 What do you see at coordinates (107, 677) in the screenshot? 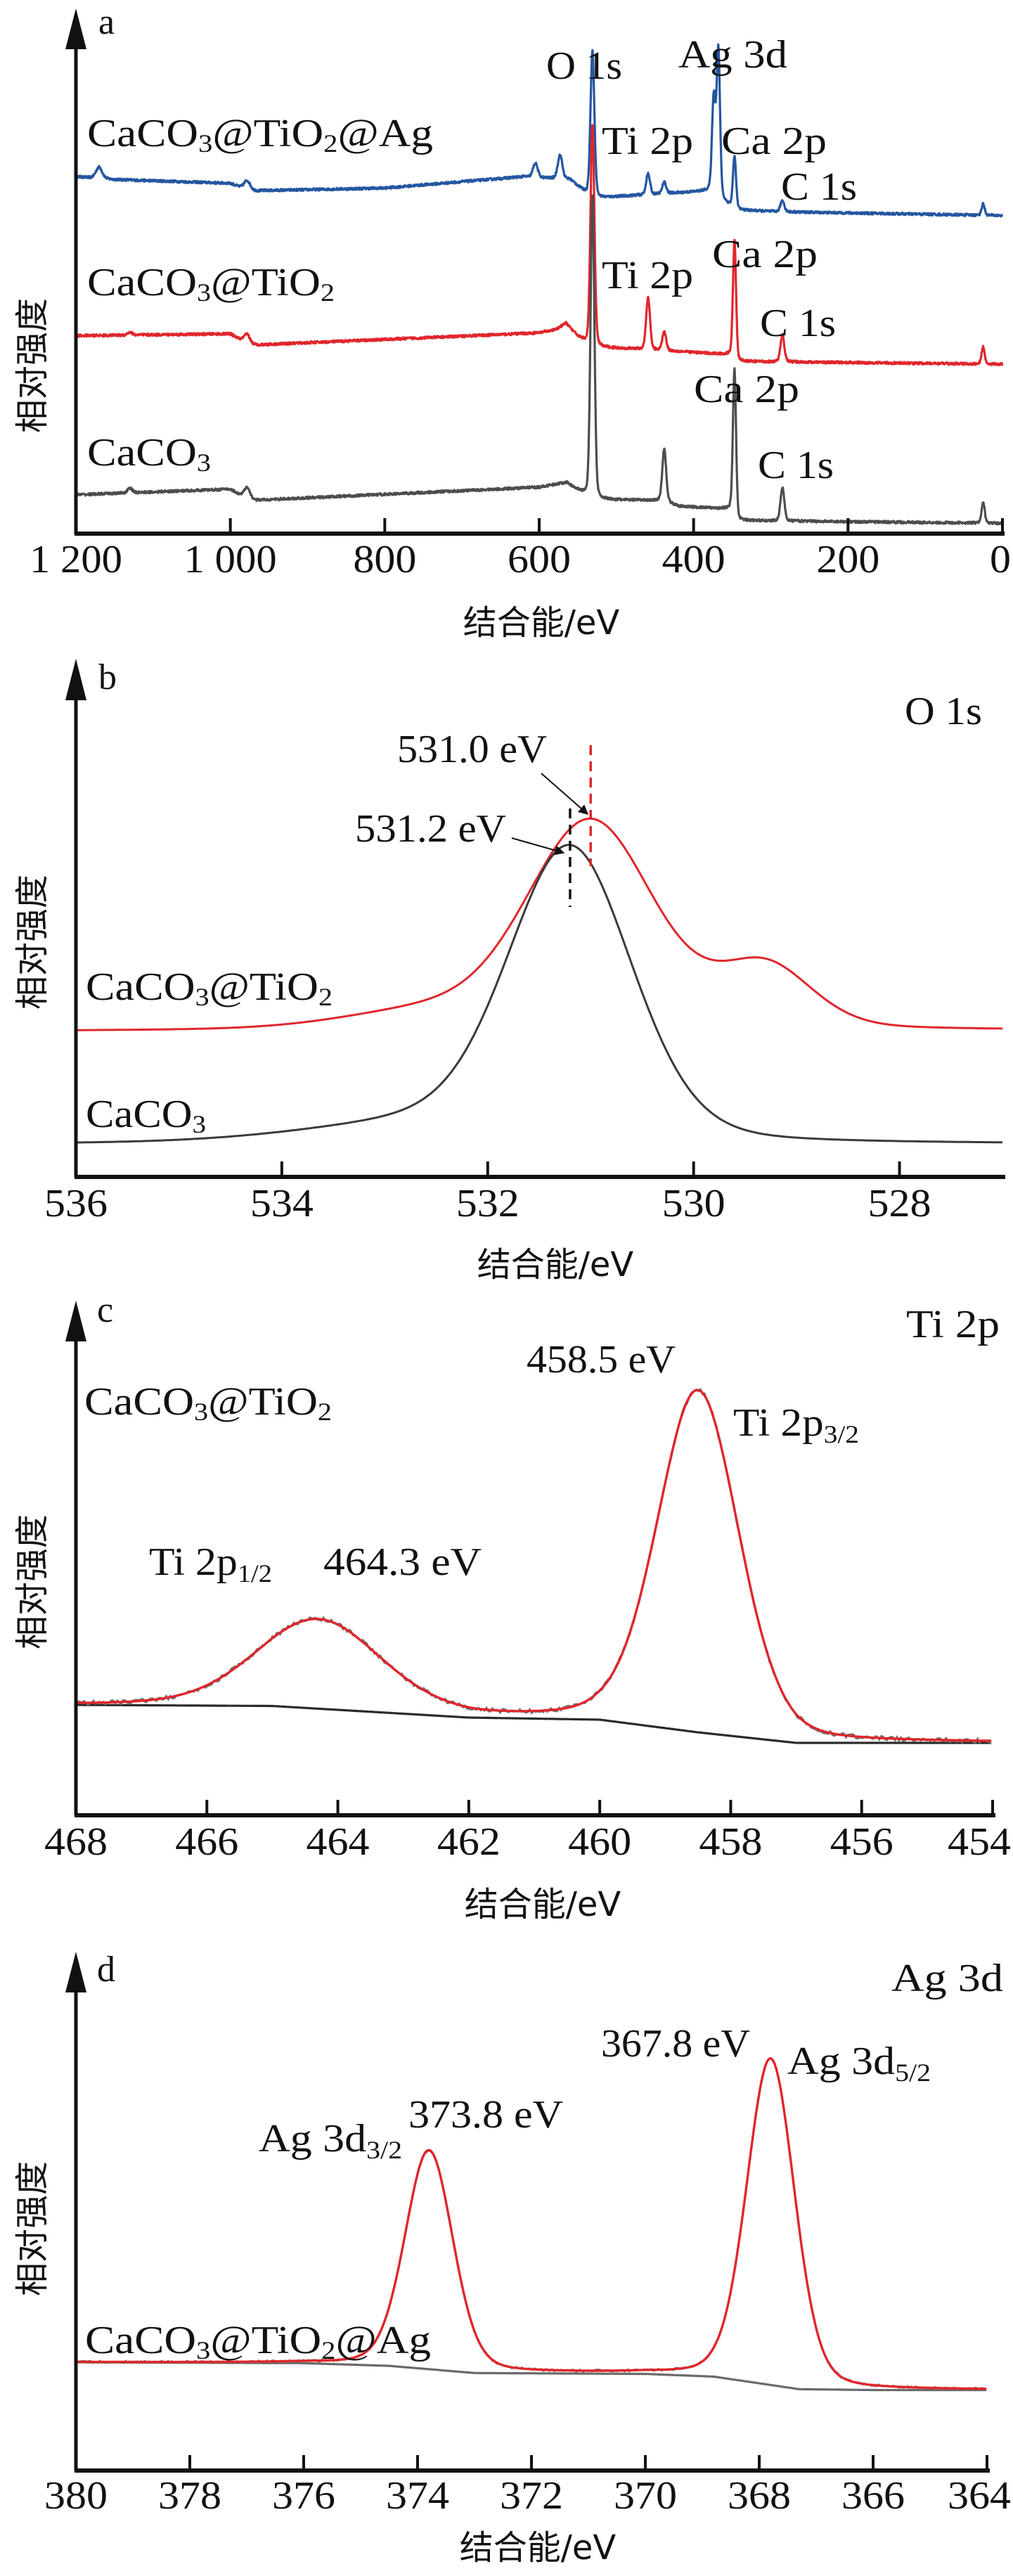
I see `panel-label-b: b` at bounding box center [107, 677].